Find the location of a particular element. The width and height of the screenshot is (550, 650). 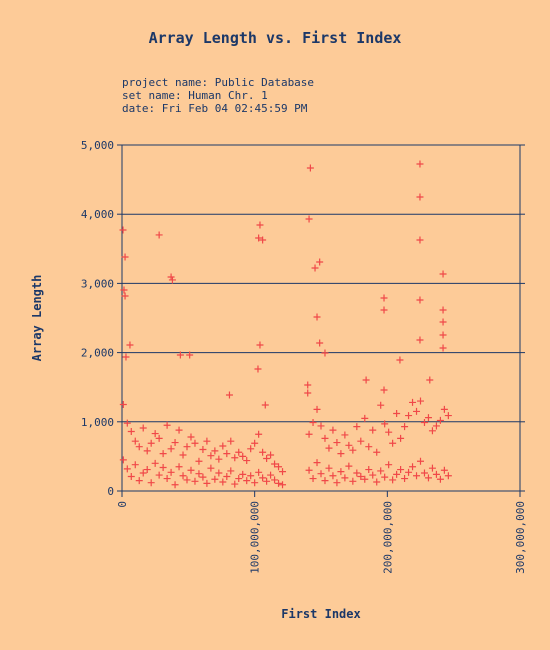

x-tick-label: 300,000,000 is located at coordinates (520, 537).